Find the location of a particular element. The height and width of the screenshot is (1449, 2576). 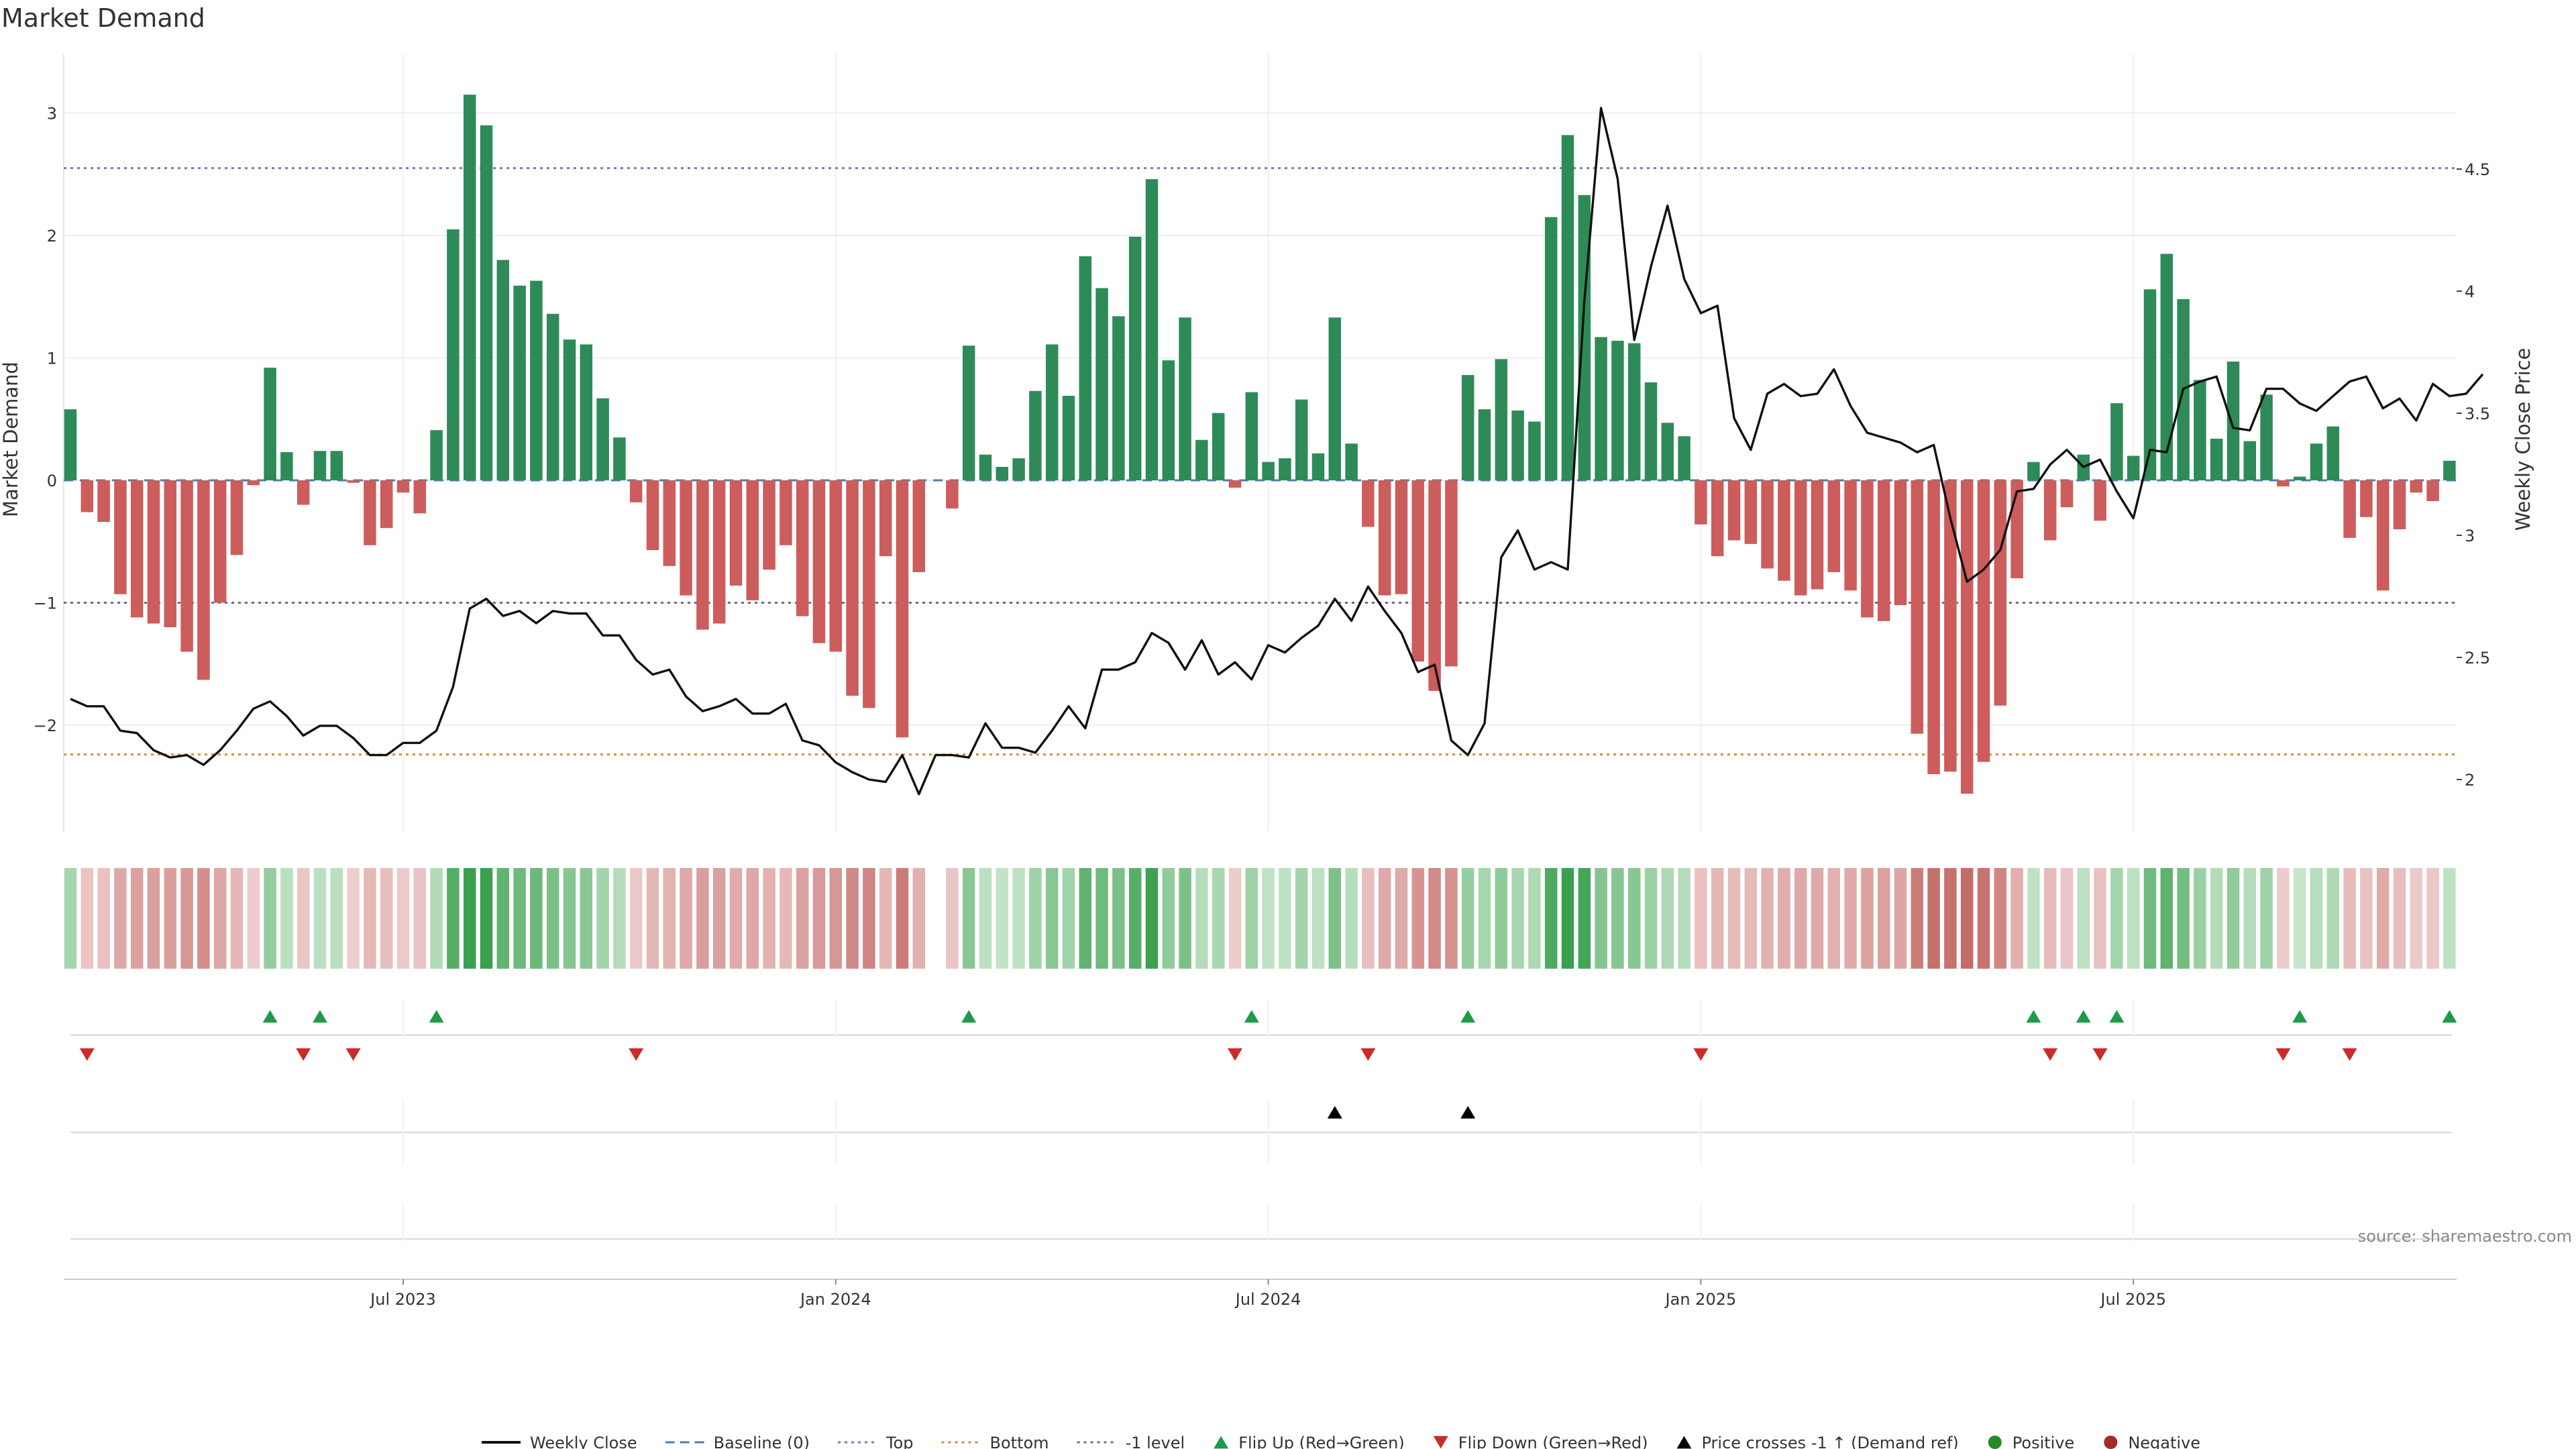

legend-item-5: Flip Up (Red→Green) is located at coordinates (1309, 1441).